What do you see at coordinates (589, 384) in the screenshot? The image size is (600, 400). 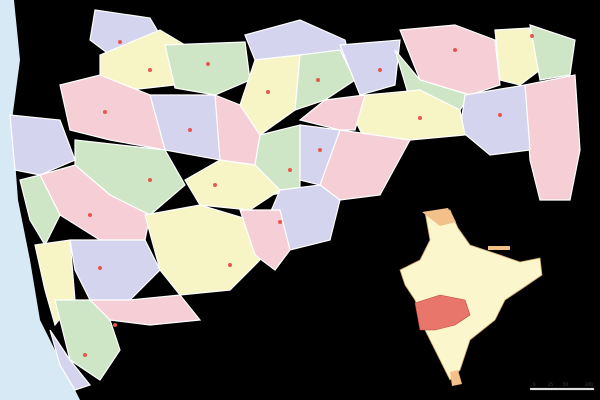 I see `scale-label: 100` at bounding box center [589, 384].